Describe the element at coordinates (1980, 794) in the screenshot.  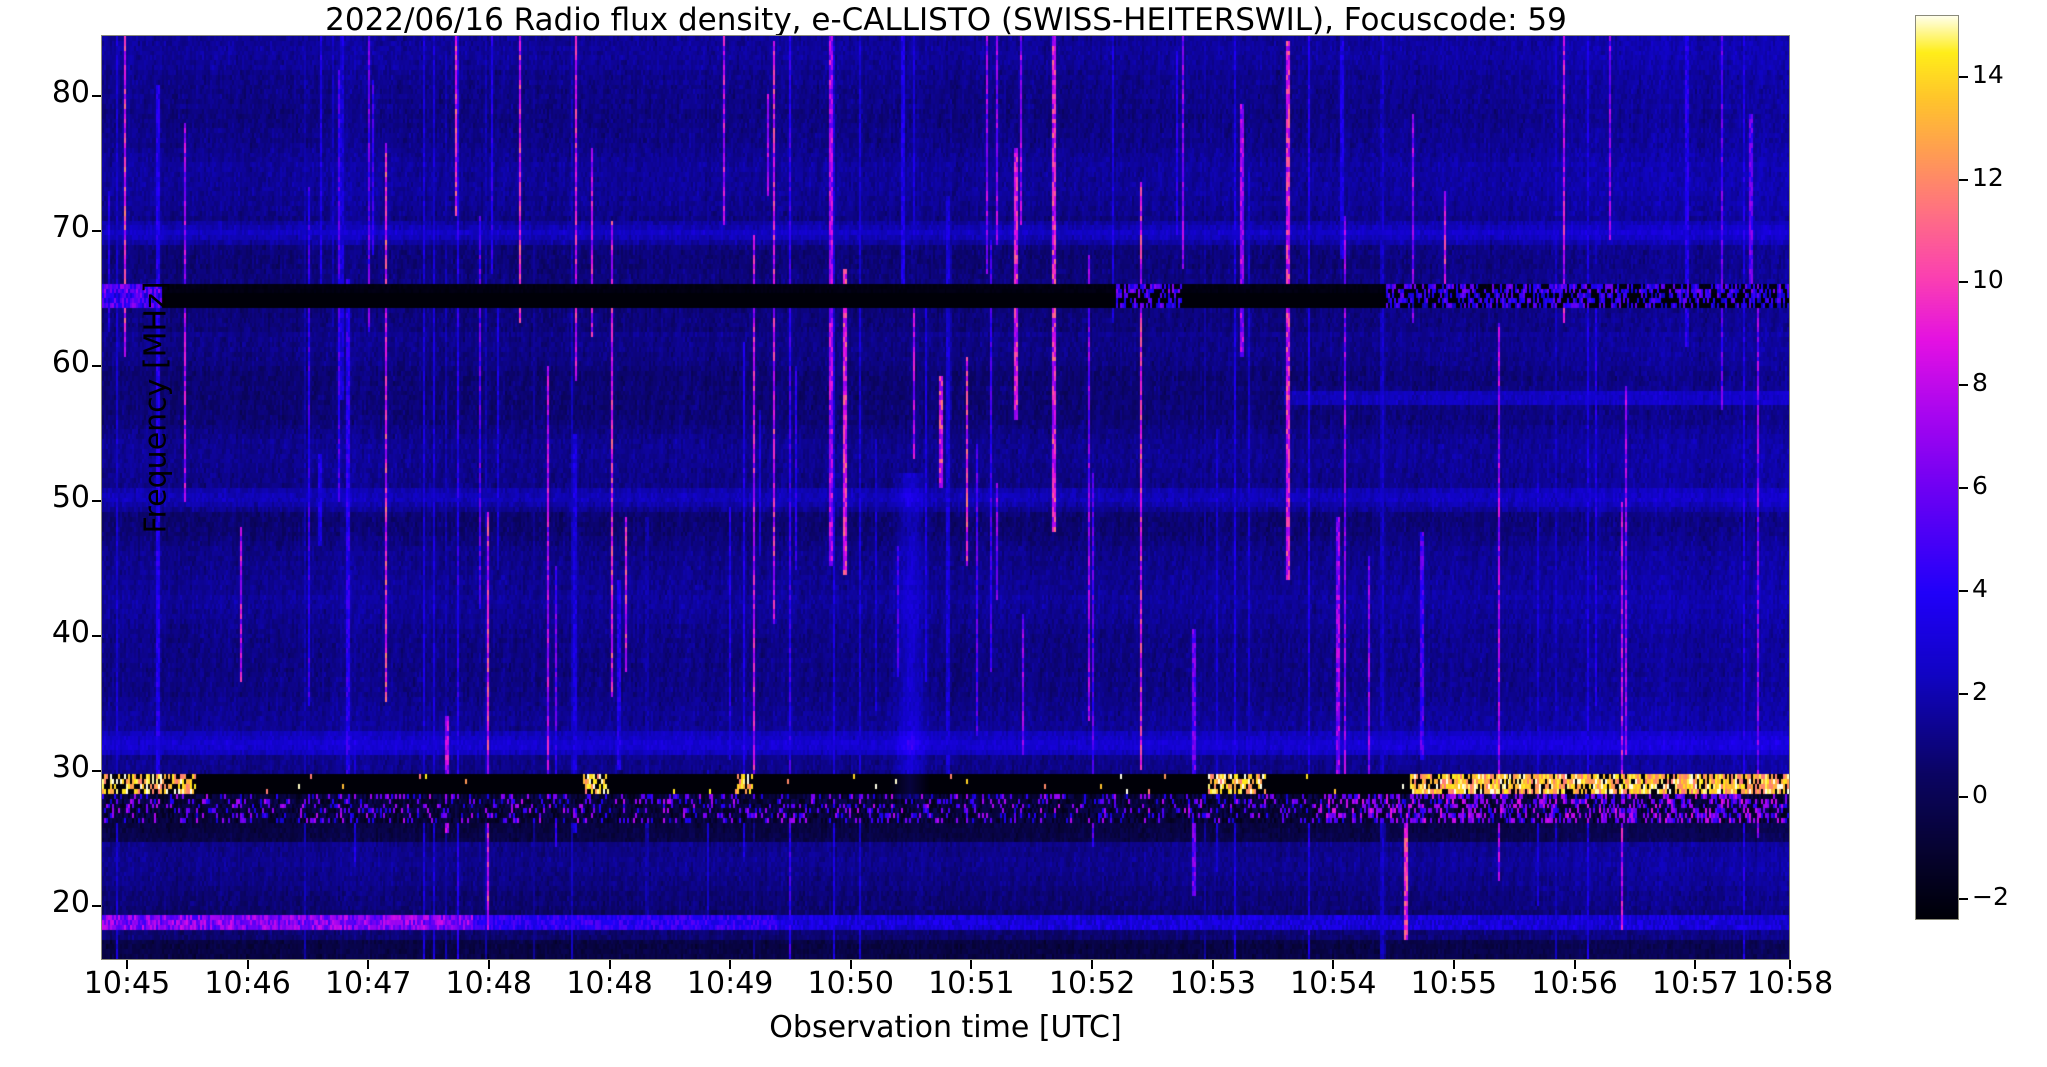
I see `colorbar-tick-label: 0` at that location.